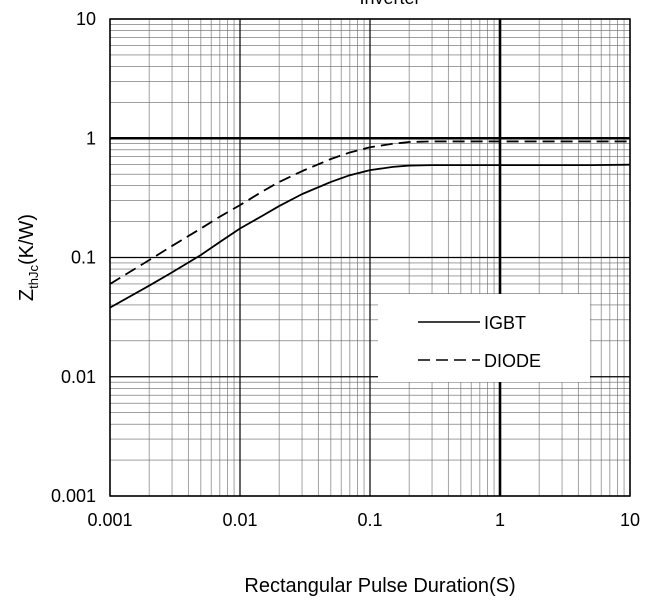 The image size is (646, 604). What do you see at coordinates (27, 295) in the screenshot?
I see `y-axis-label-main: Z` at bounding box center [27, 295].